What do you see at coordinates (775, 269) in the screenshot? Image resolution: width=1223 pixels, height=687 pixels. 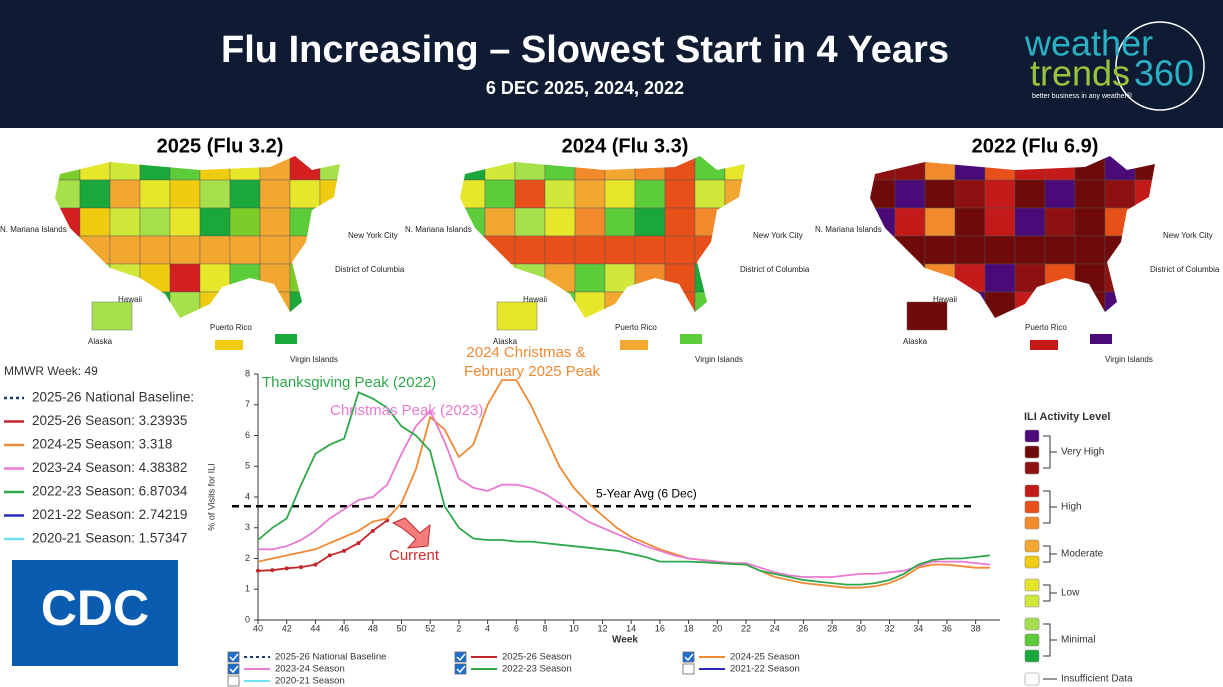 I see `map-label: District of Columbia` at bounding box center [775, 269].